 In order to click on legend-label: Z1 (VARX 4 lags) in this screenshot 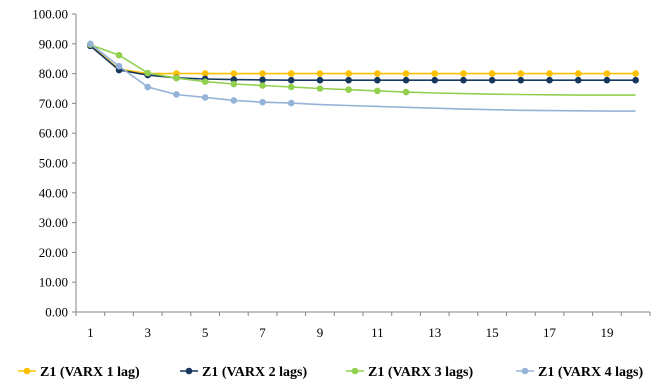, I will do `click(590, 372)`.